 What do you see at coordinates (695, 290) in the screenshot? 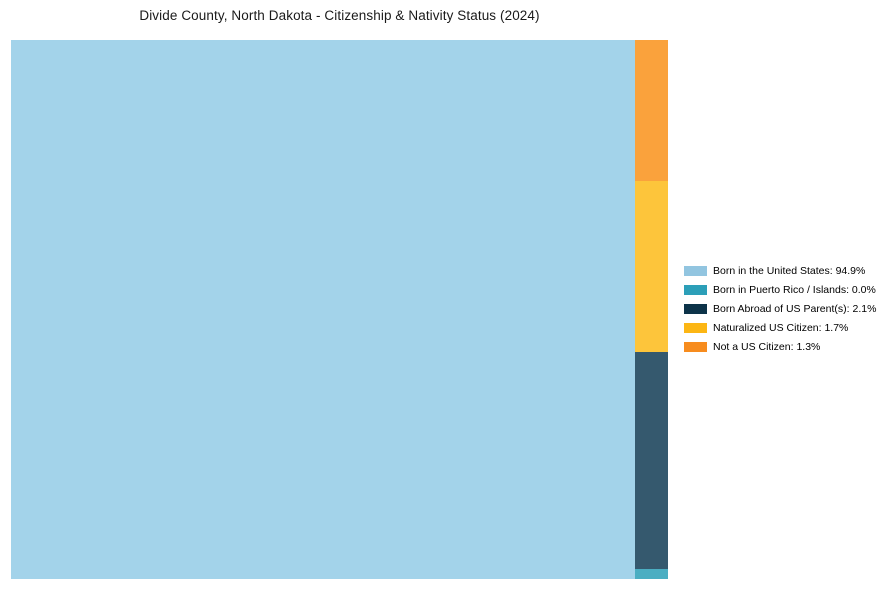
I see `legend-swatch-born-in-puerto-rico-islands` at bounding box center [695, 290].